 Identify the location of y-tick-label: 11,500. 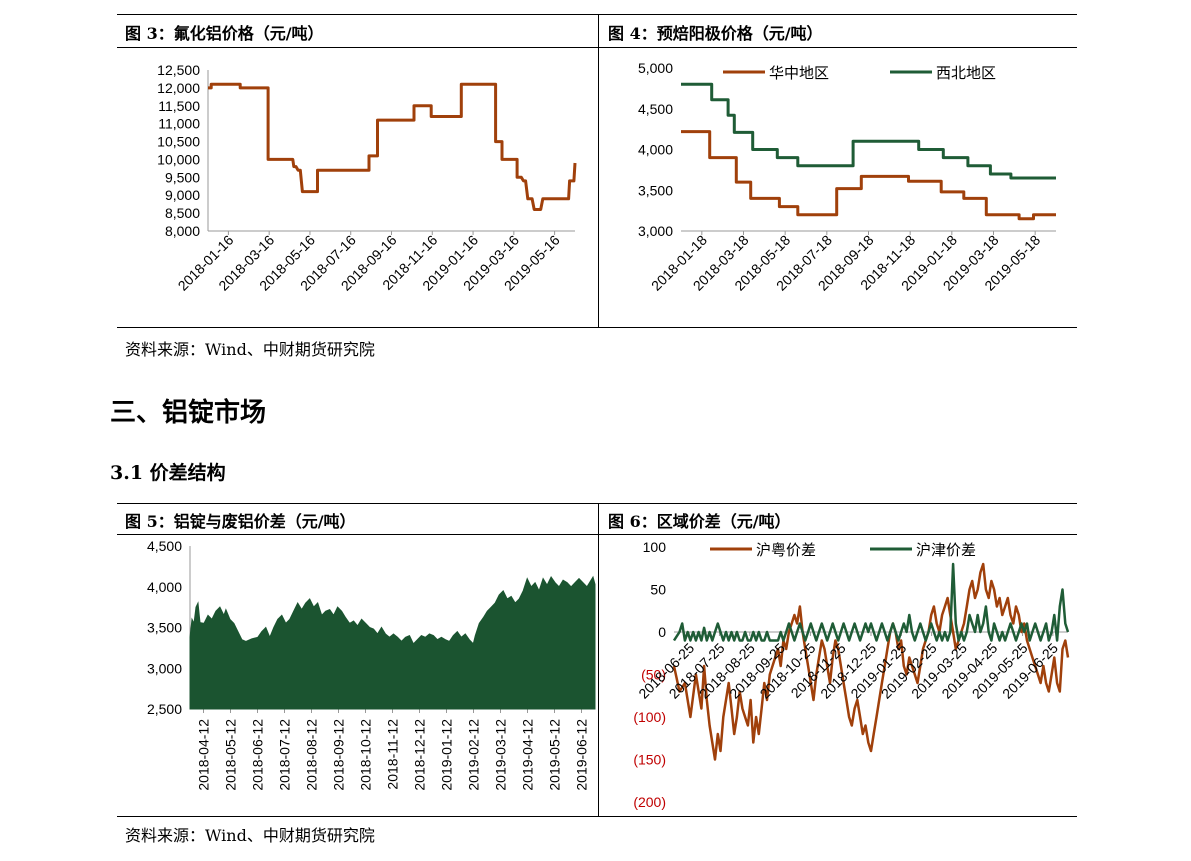
(179, 106).